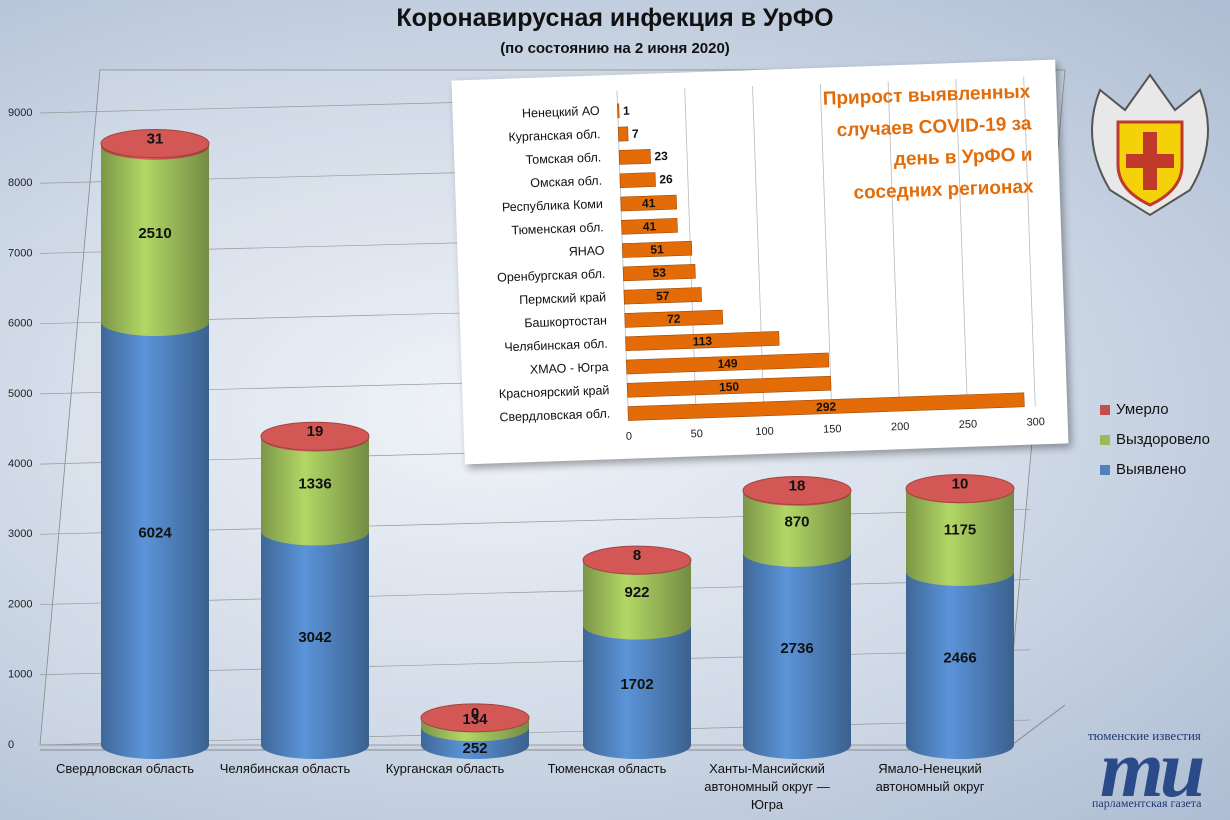 The width and height of the screenshot is (1230, 820). I want to click on y-tick-label: Красноярский край, so click(554, 392).